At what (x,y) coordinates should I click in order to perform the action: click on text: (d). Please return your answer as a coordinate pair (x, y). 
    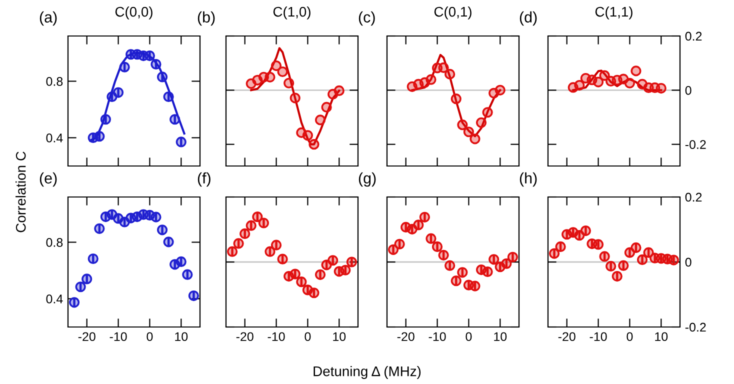
    Looking at the image, I should click on (528, 18).